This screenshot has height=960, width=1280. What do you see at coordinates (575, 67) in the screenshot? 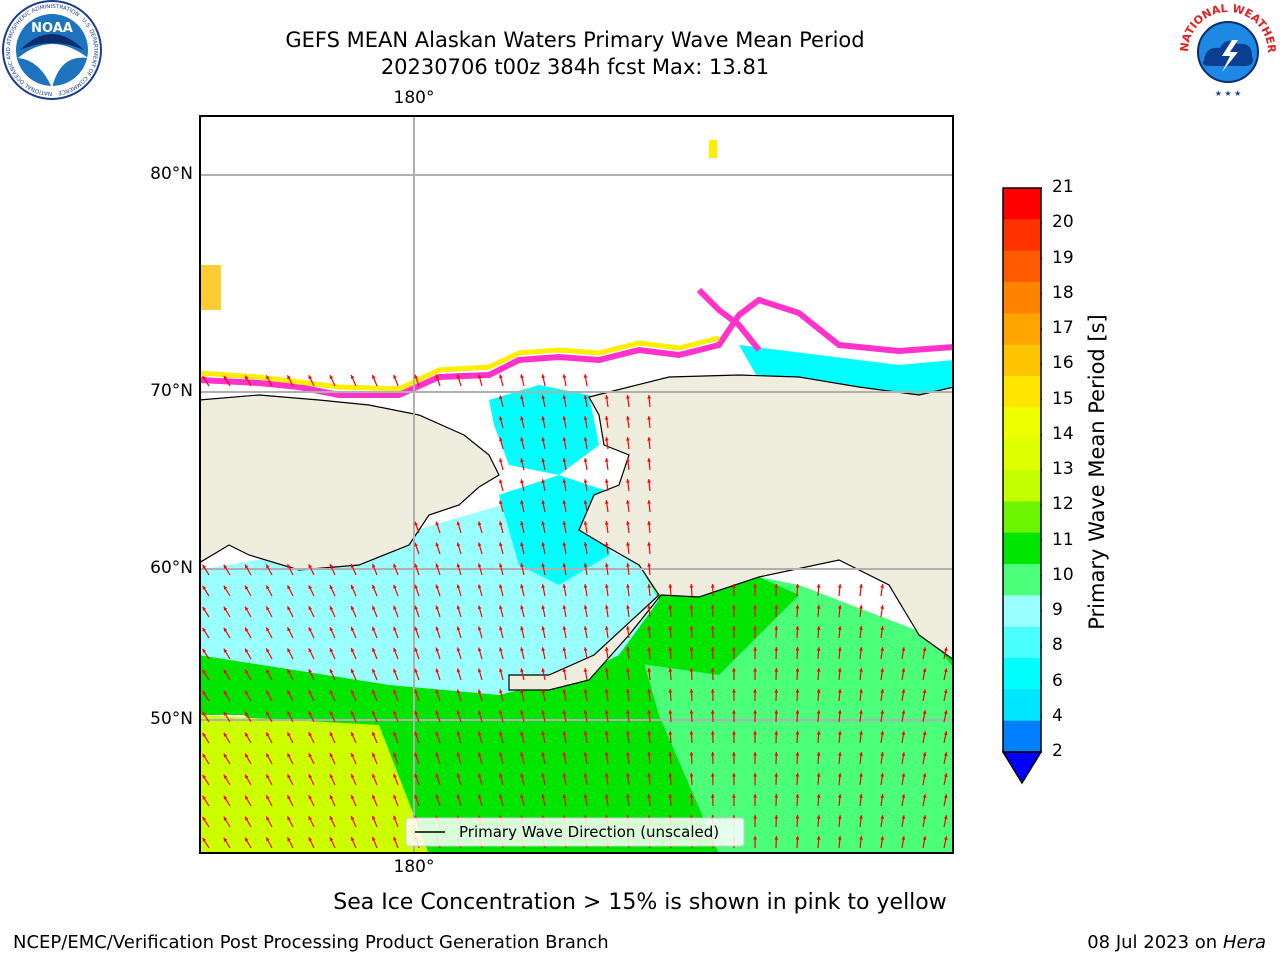
I see `chart-subtitle: 20230706 t00z 384h fcst Max: 13.81` at bounding box center [575, 67].